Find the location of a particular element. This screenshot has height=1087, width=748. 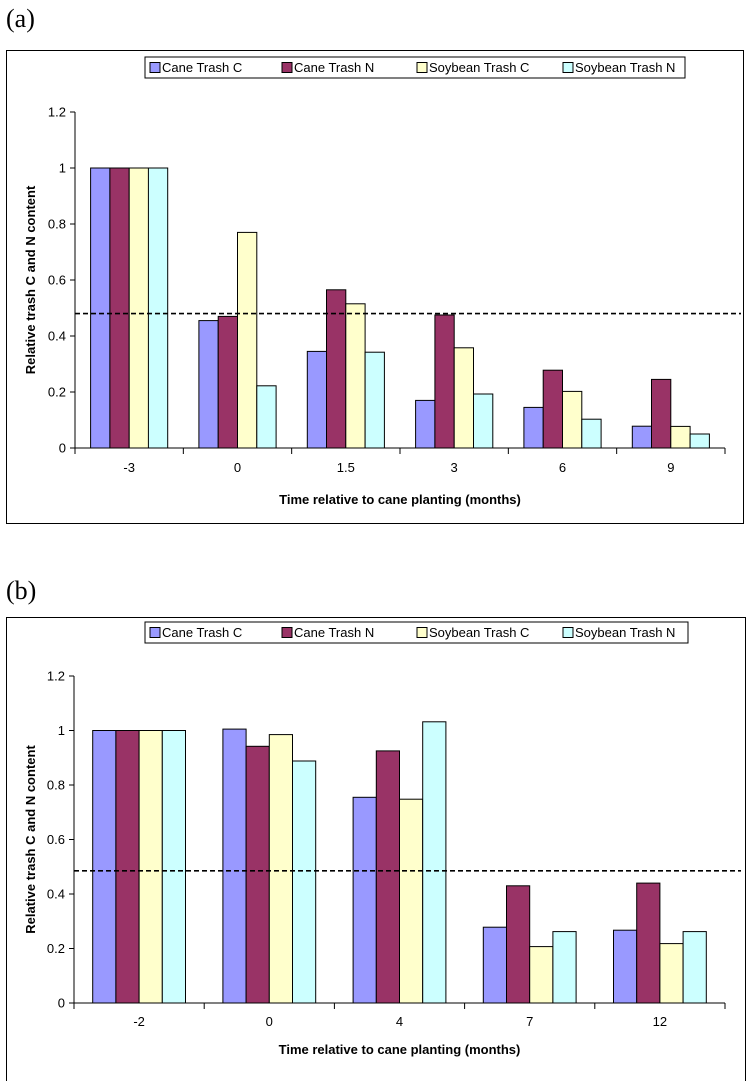

legend-box is located at coordinates (415, 67).